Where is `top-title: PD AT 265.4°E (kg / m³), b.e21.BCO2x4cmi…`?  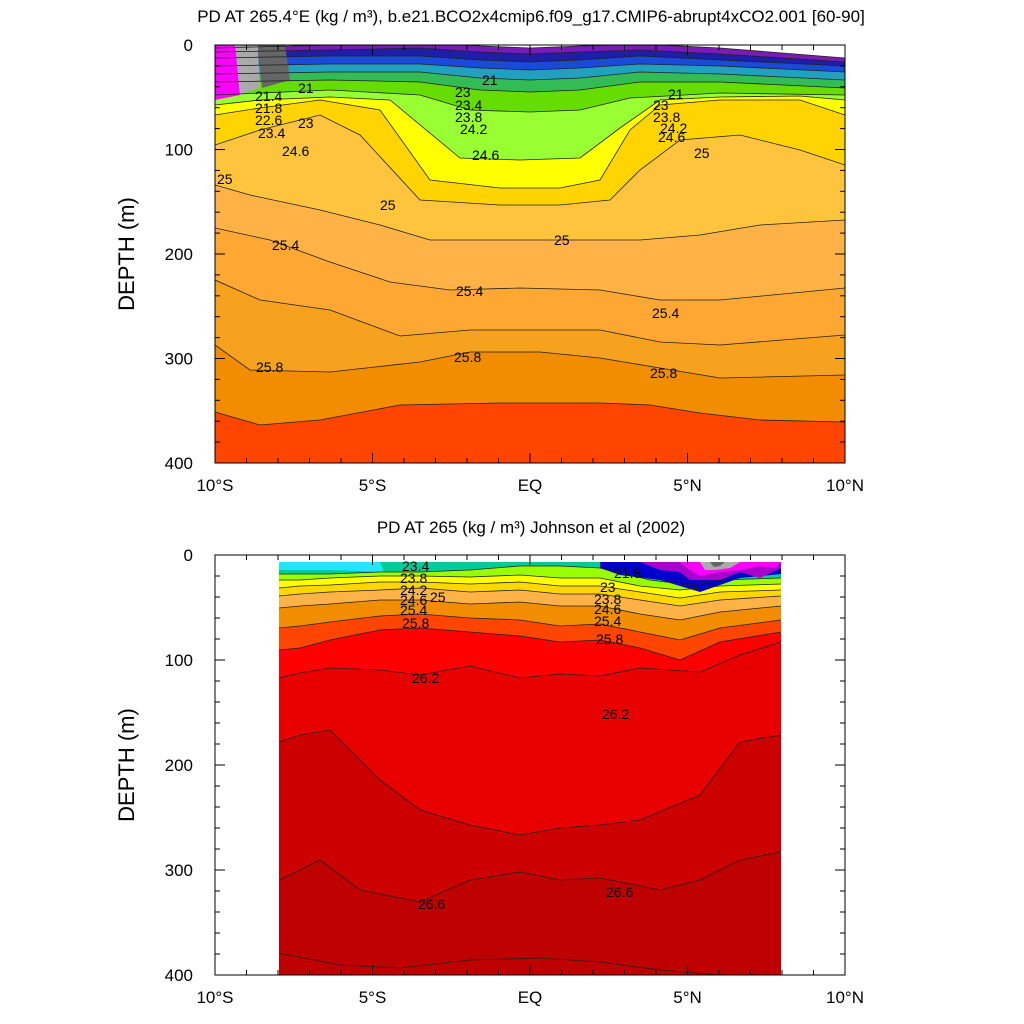
top-title: PD AT 265.4°E (kg / m³), b.e21.BCO2x4cmi… is located at coordinates (531, 16).